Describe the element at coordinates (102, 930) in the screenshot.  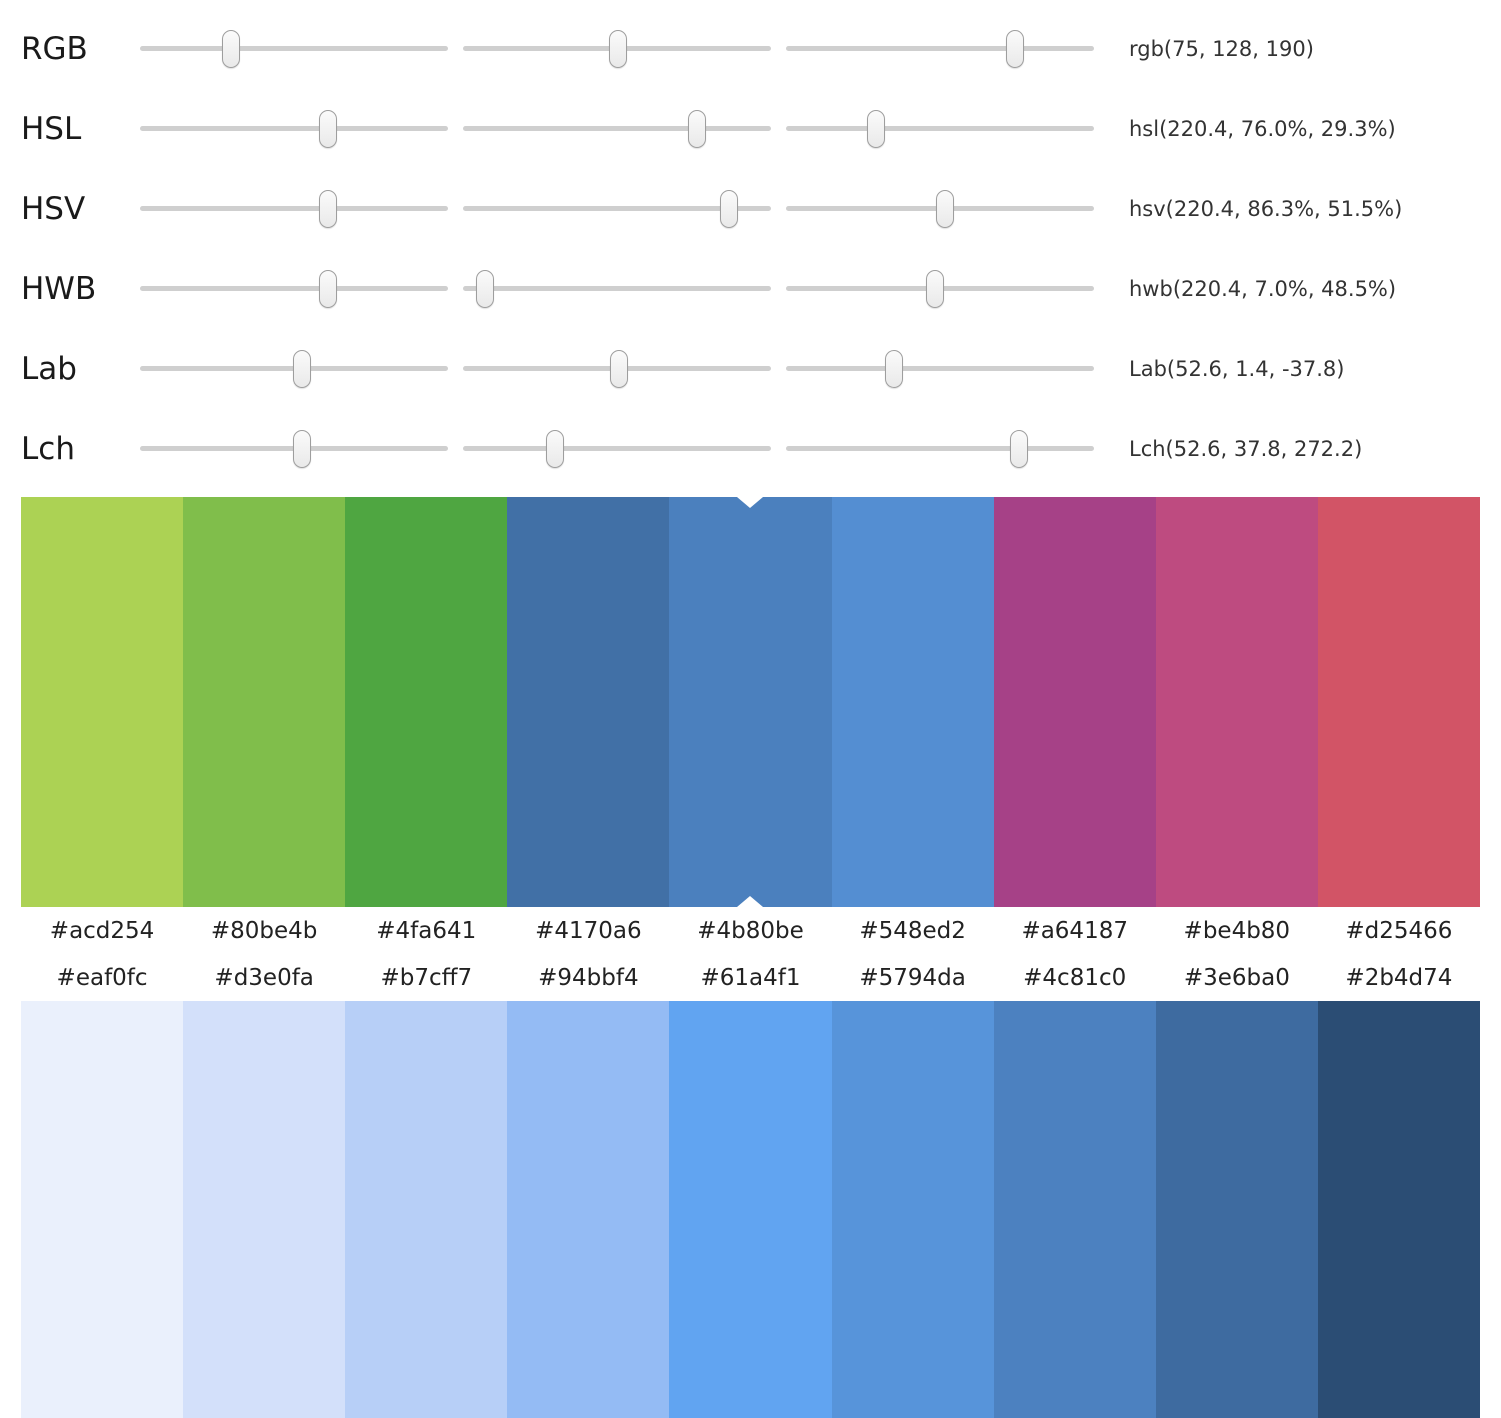
I see `hex-label: #acd254` at that location.